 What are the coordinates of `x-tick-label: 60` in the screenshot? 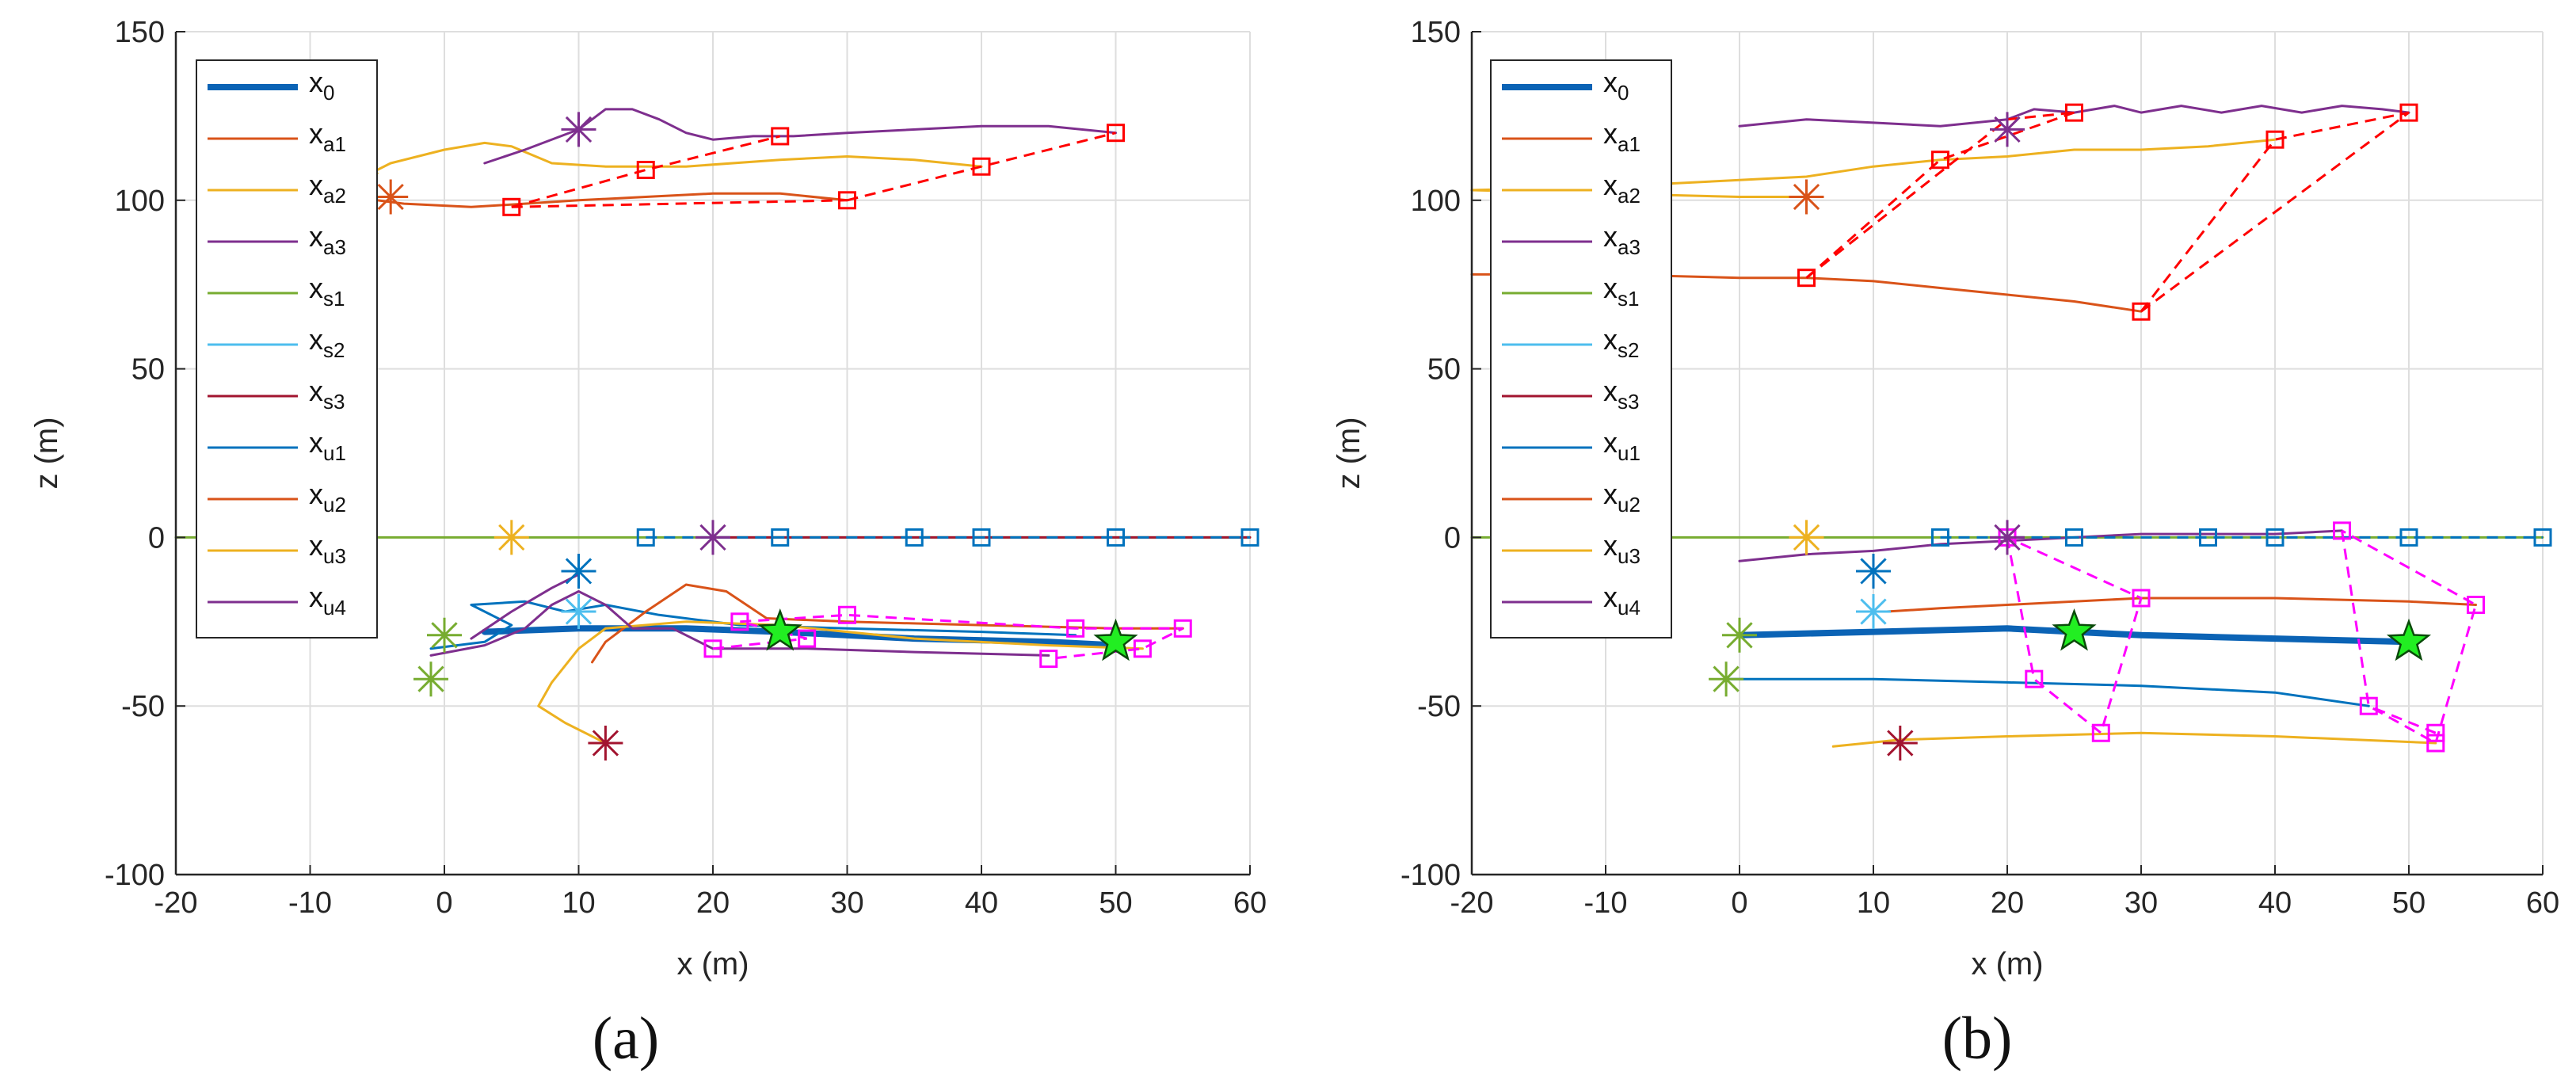 It's located at (2543, 903).